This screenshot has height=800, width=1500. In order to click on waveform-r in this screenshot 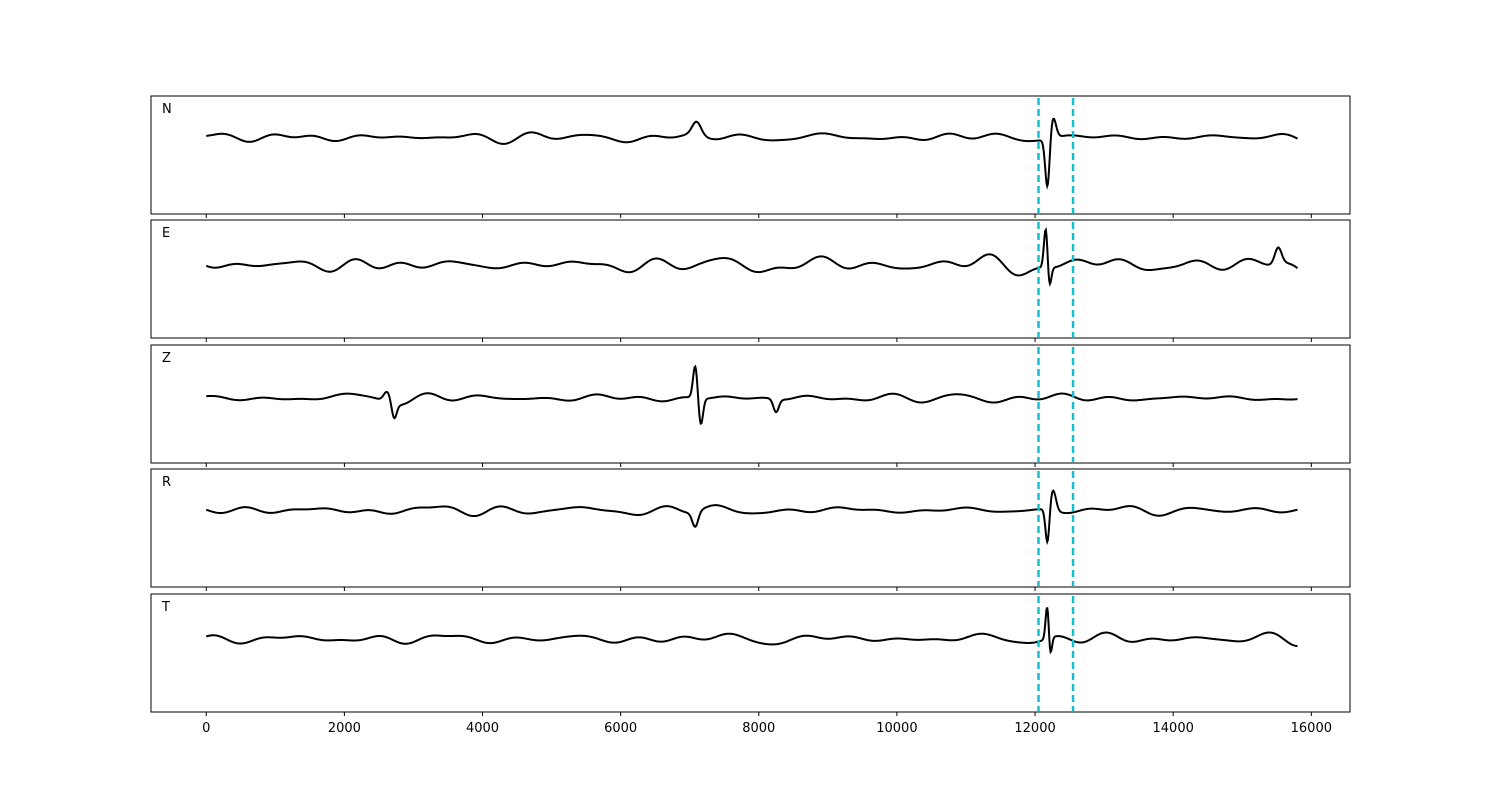, I will do `click(751, 517)`.